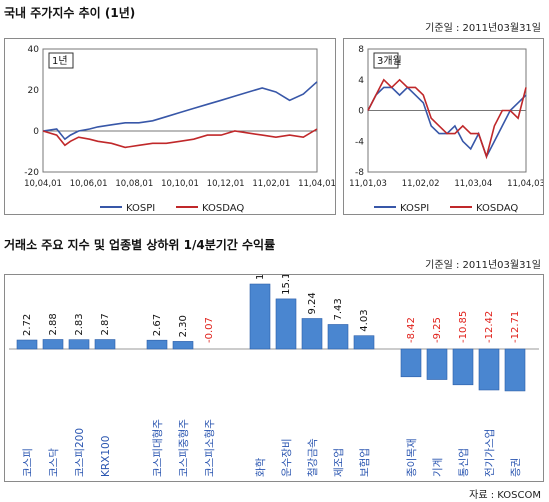 The height and width of the screenshot is (502, 549). What do you see at coordinates (31, 173) in the screenshot?
I see `y-tick-label: -20` at bounding box center [31, 173].